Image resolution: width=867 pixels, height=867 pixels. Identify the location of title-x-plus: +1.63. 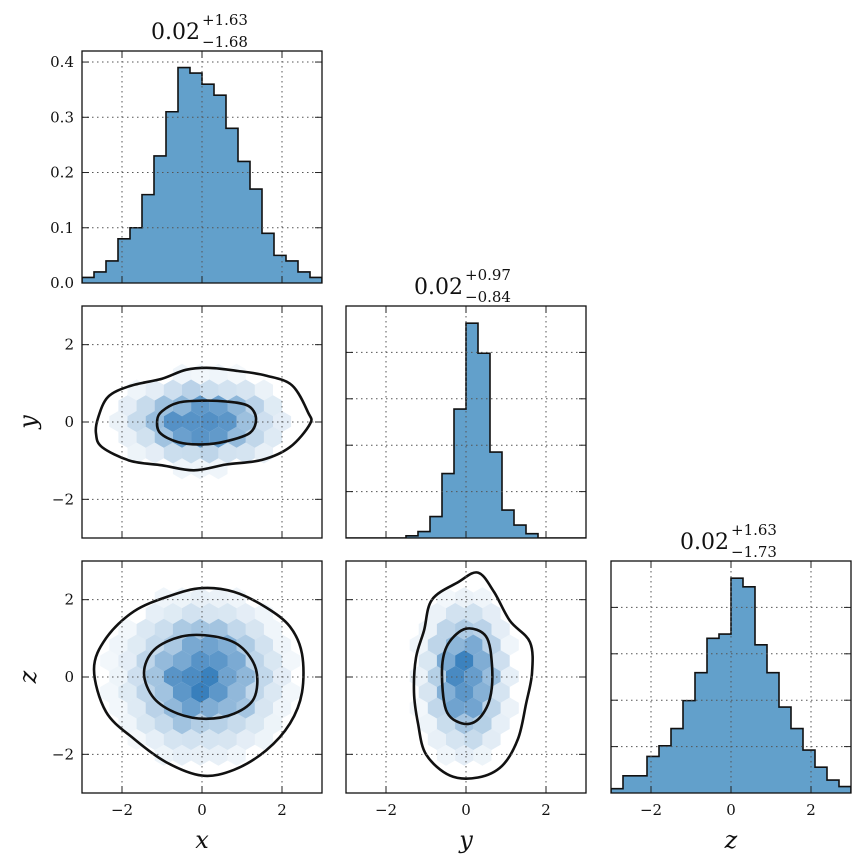
(225, 20).